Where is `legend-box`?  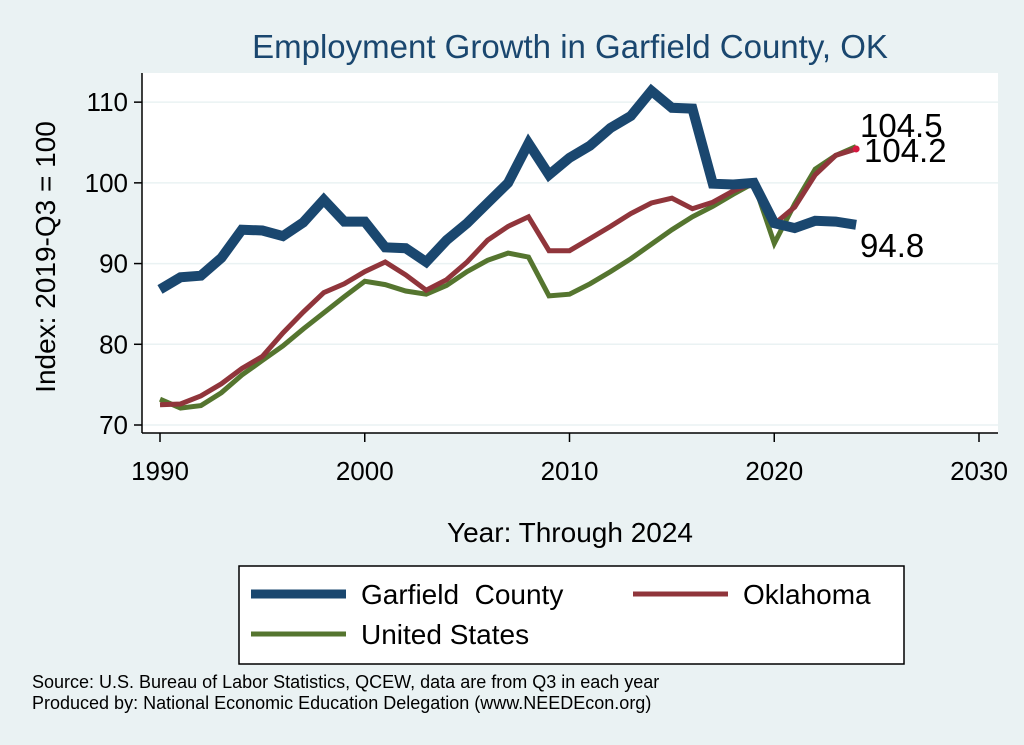
legend-box is located at coordinates (571, 615).